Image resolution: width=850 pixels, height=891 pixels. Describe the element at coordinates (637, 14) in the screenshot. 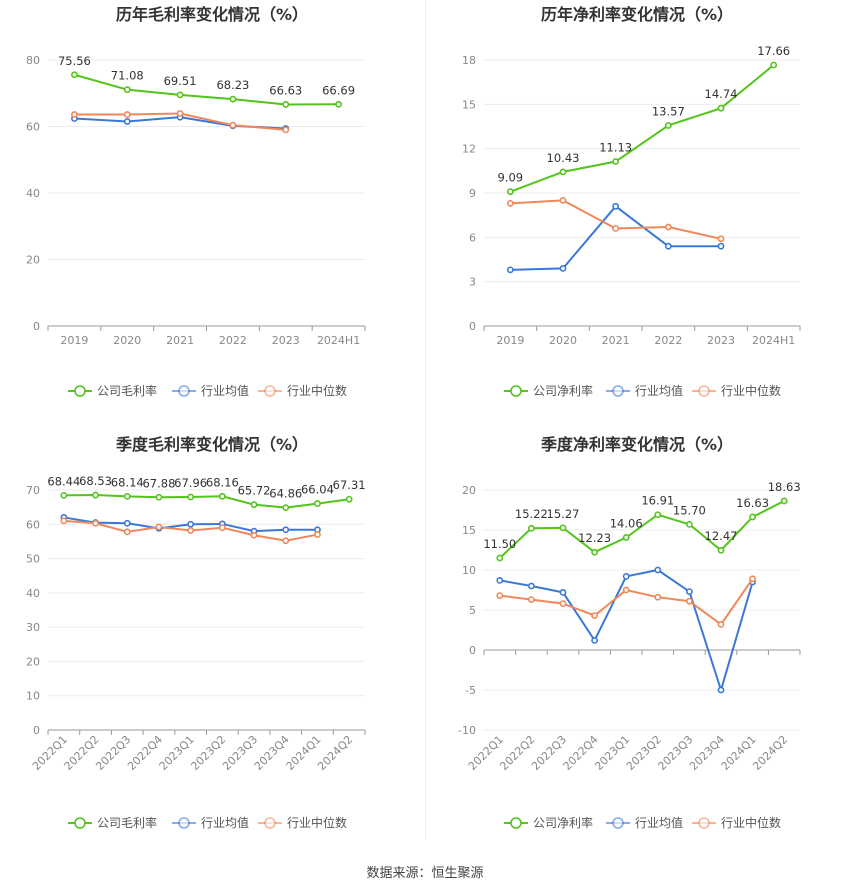

I see `chart-title: 历年净利率变化情况（%）` at that location.